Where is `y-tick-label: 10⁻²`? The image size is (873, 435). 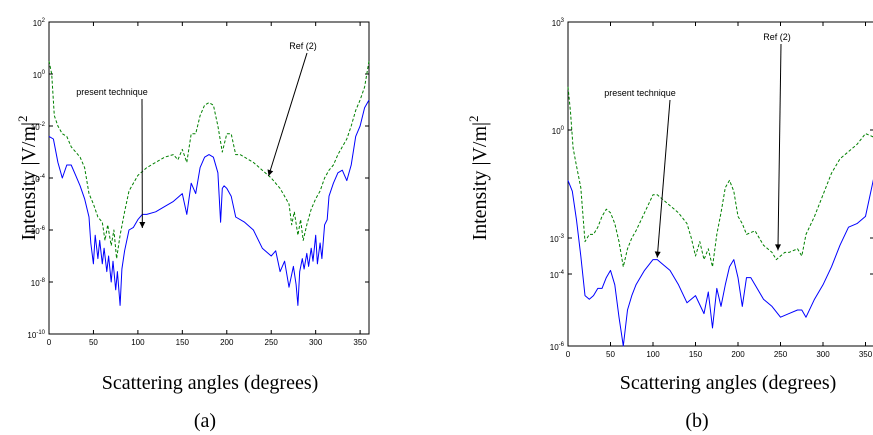 y-tick-label: 10⁻² is located at coordinates (38, 127).